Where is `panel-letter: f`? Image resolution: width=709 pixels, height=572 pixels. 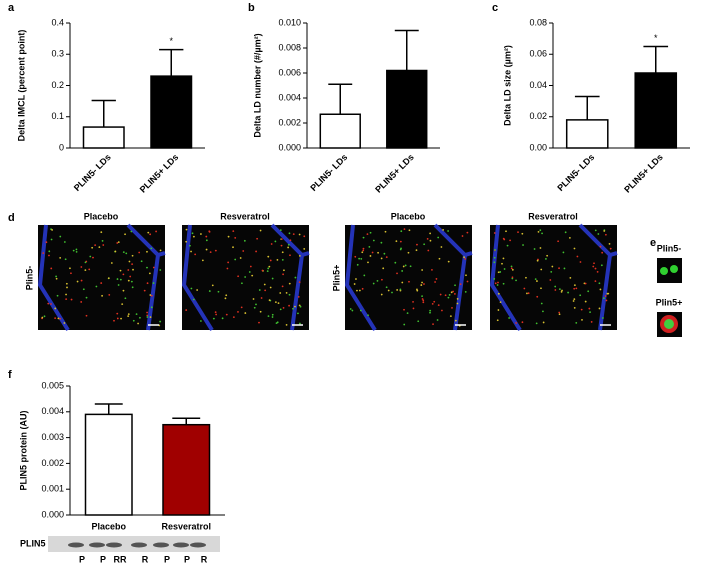 panel-letter: f is located at coordinates (10, 375).